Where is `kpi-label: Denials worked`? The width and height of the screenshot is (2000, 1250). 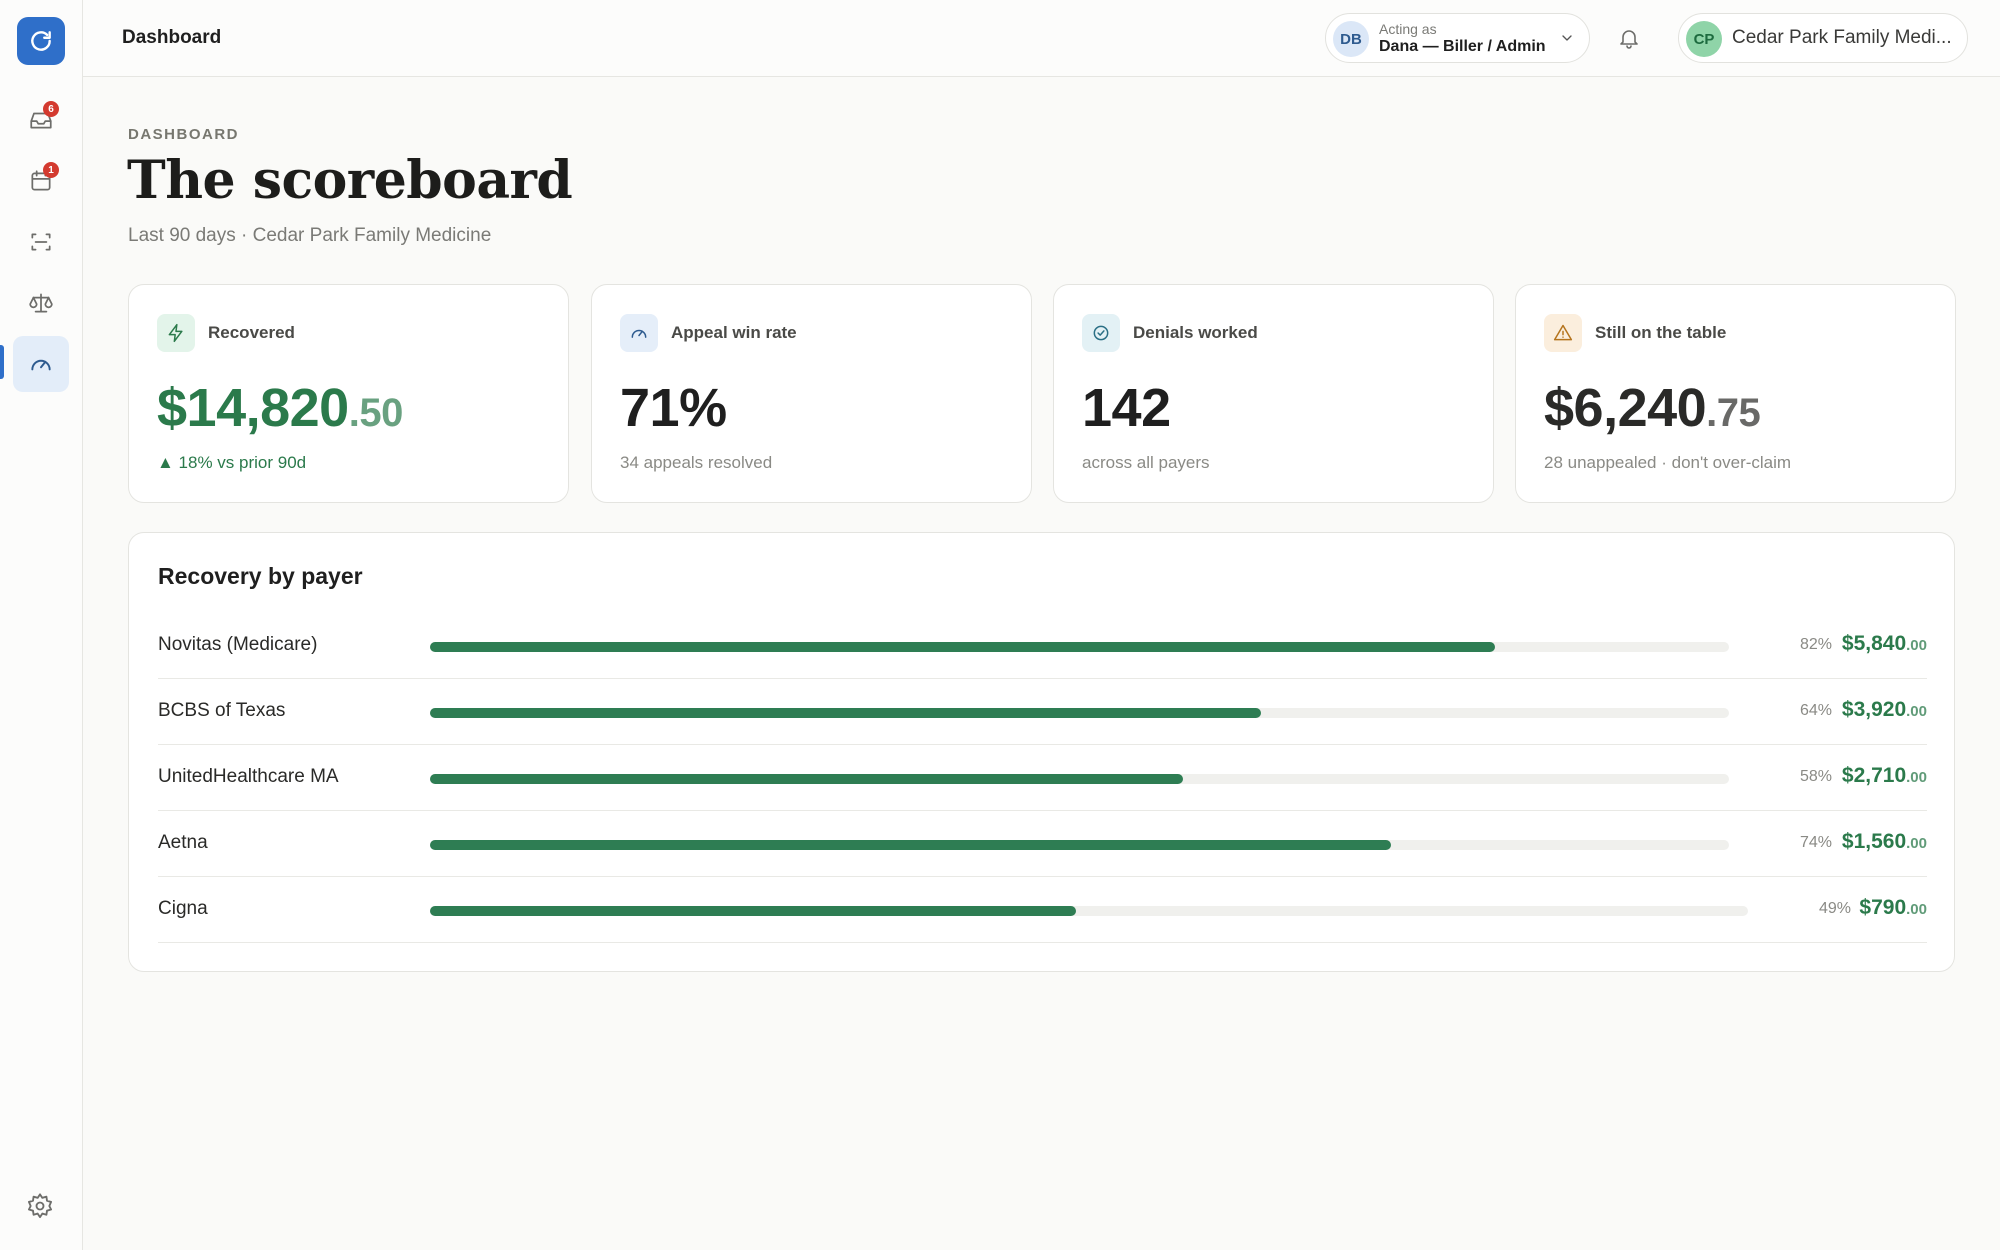 kpi-label: Denials worked is located at coordinates (1195, 332).